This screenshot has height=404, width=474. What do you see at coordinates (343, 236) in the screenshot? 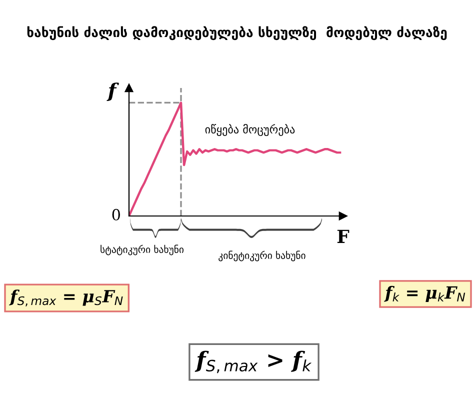
I see `x-axis-title: F` at bounding box center [343, 236].